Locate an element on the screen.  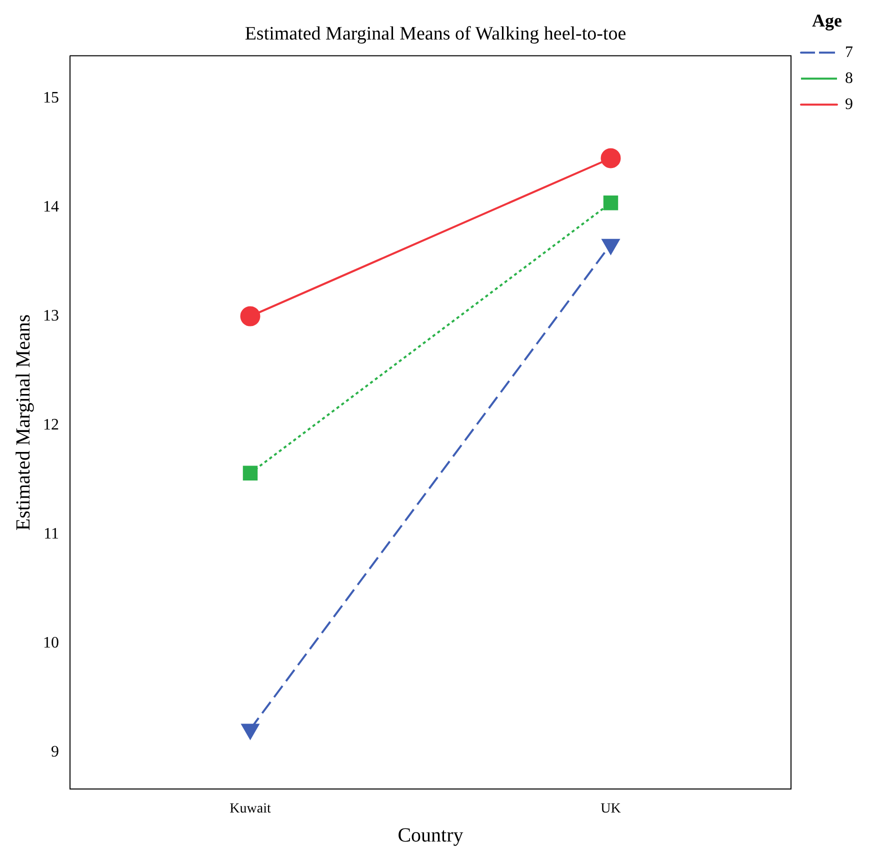
chart-title: Estimated Marginal Means of Walking heel-to-toe is located at coordinates (435, 33).